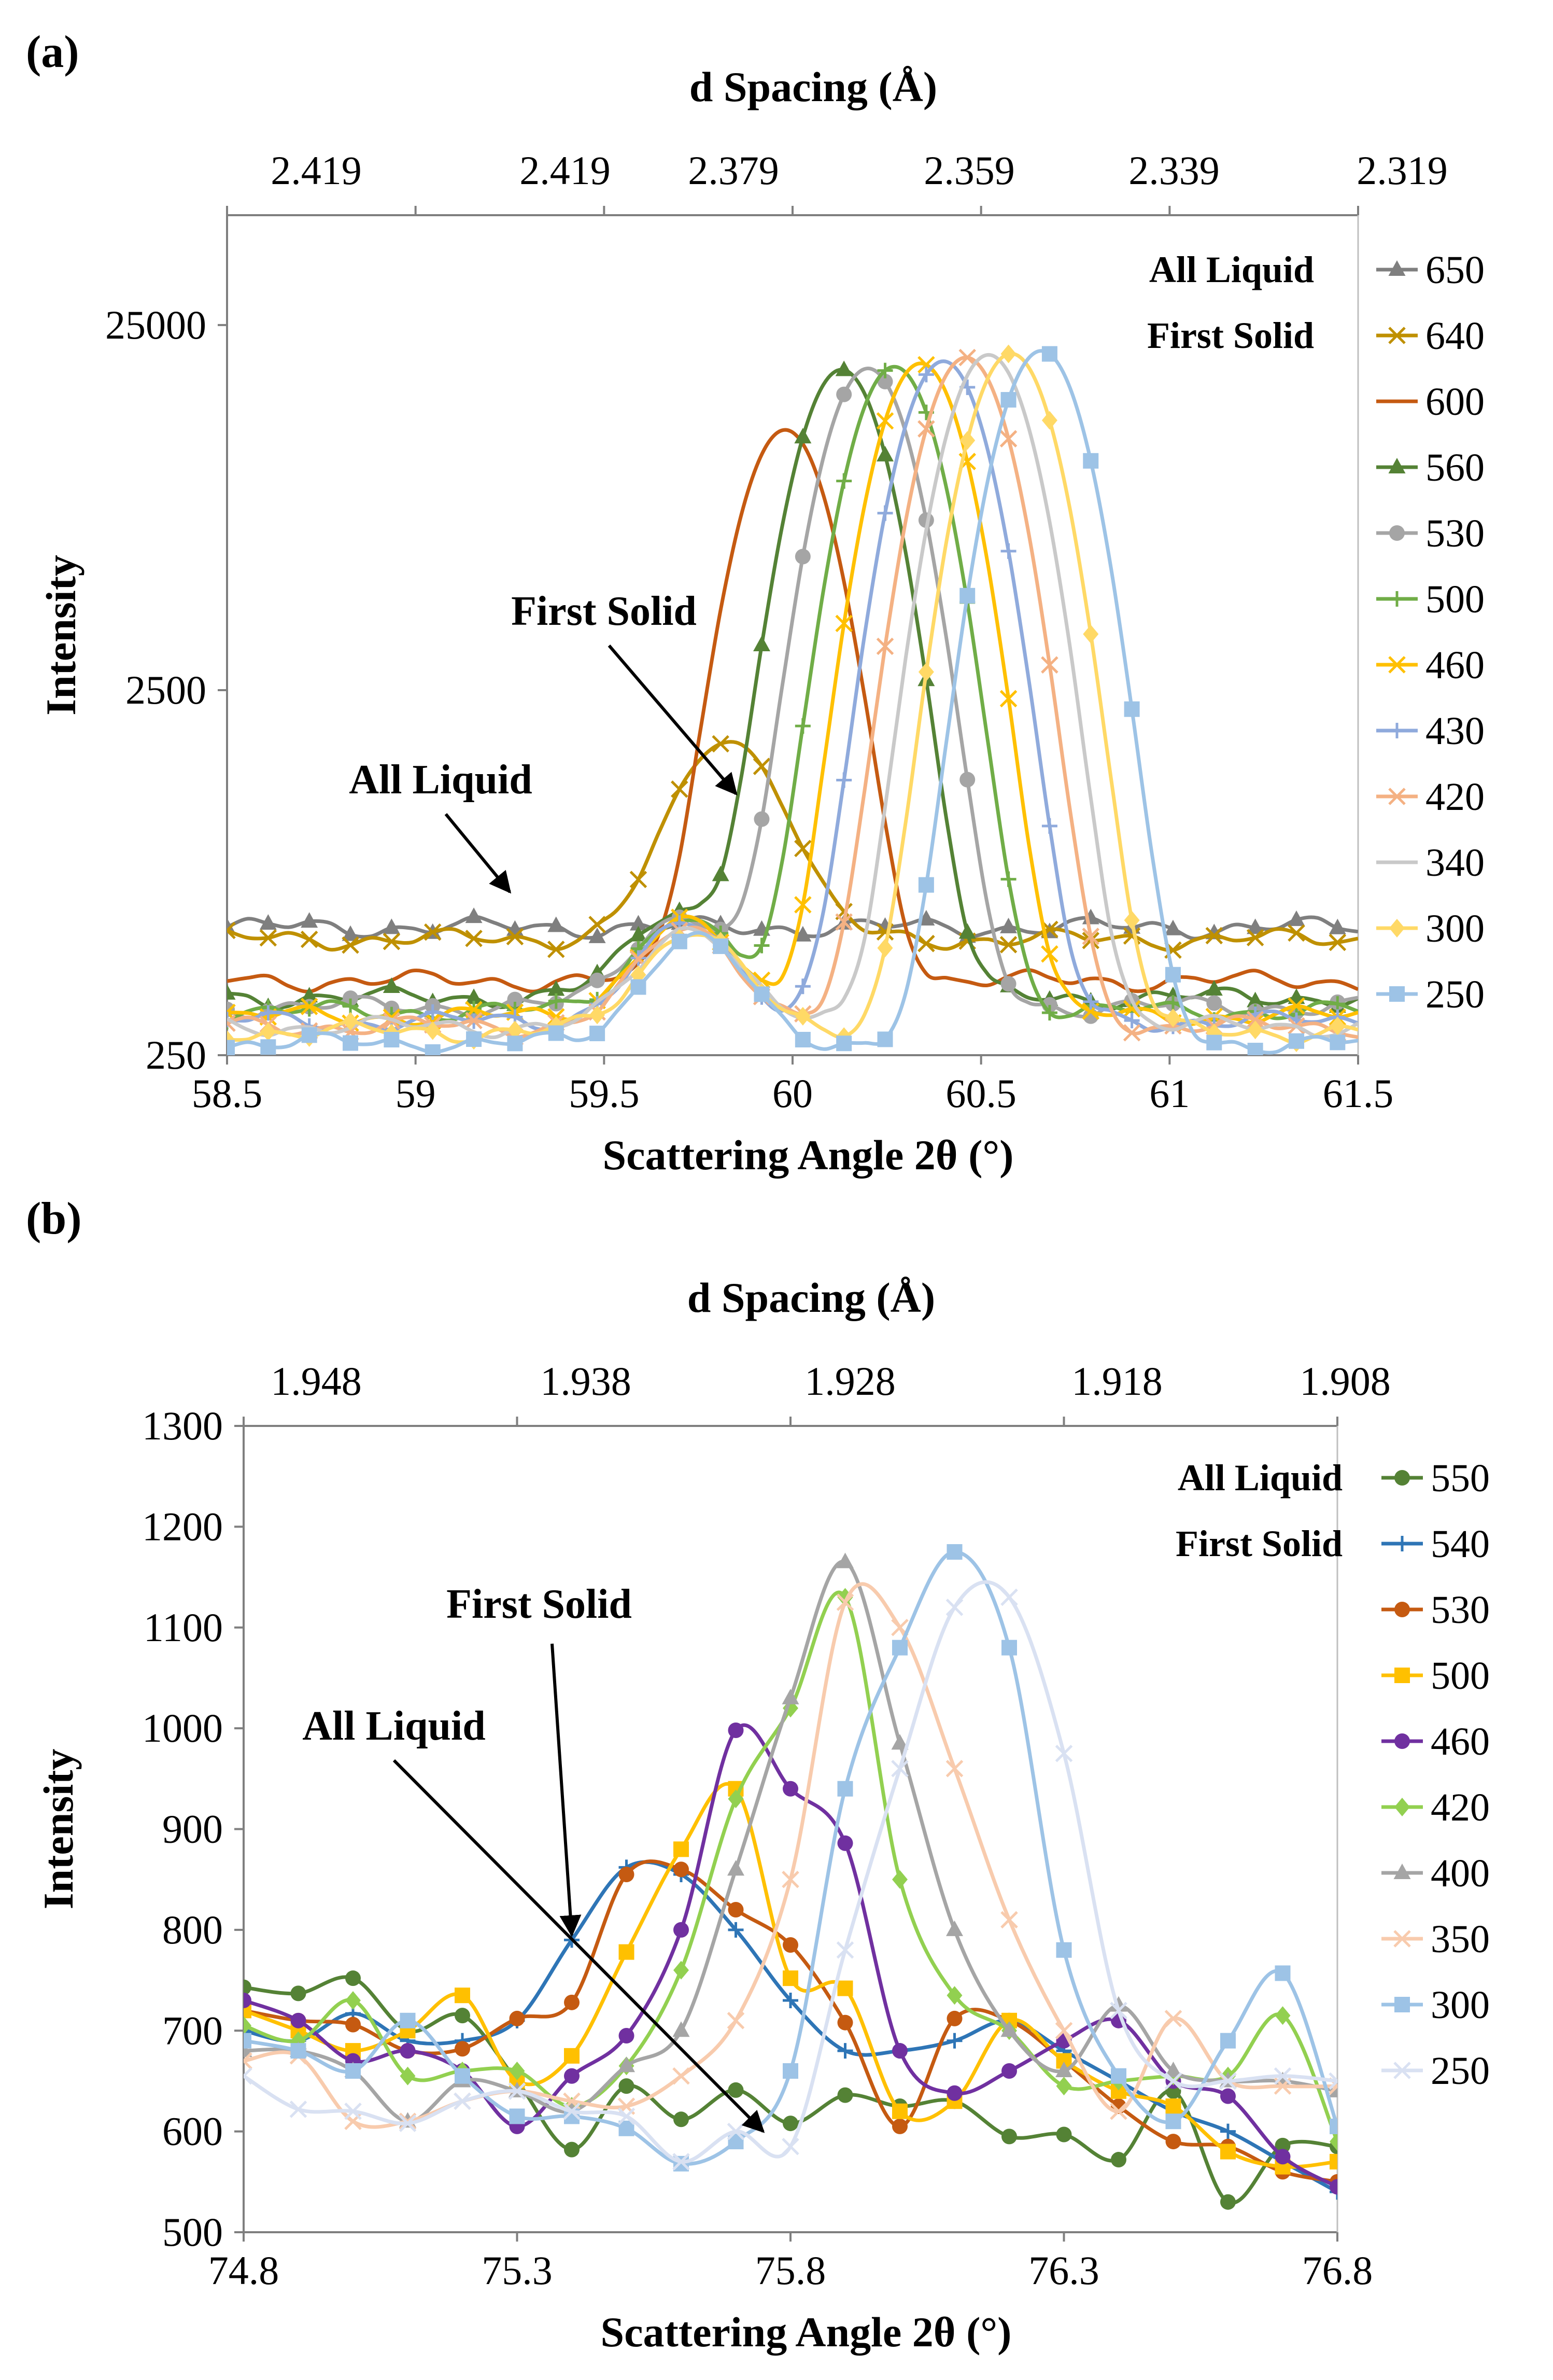 The image size is (1553, 2380). I want to click on chart-0-xtick-label: 61.5, so click(1359, 1093).